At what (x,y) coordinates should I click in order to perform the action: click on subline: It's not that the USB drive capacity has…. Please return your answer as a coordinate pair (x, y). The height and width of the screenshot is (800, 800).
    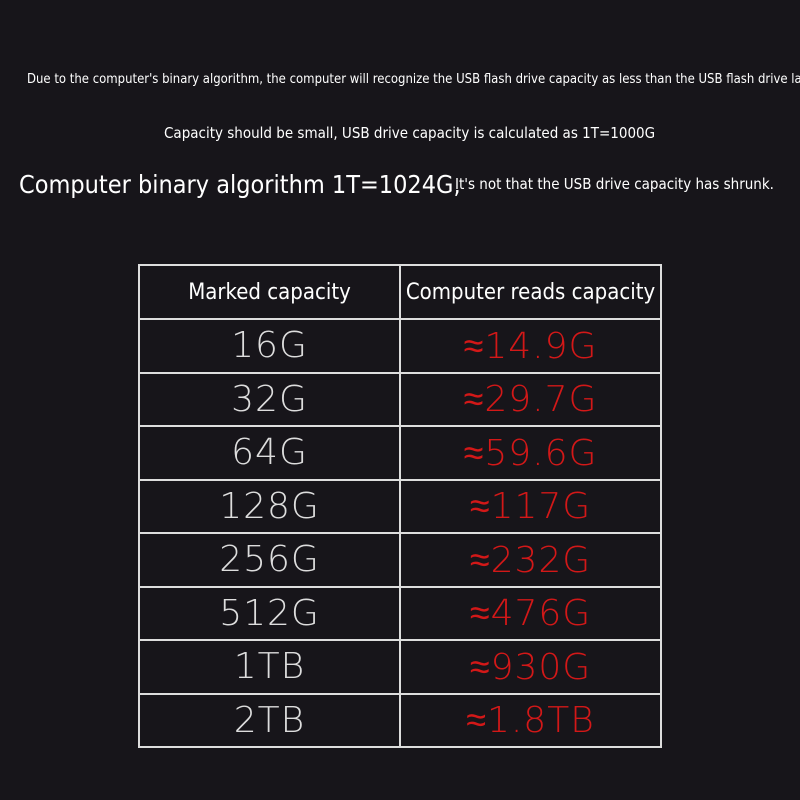
    Looking at the image, I should click on (614, 184).